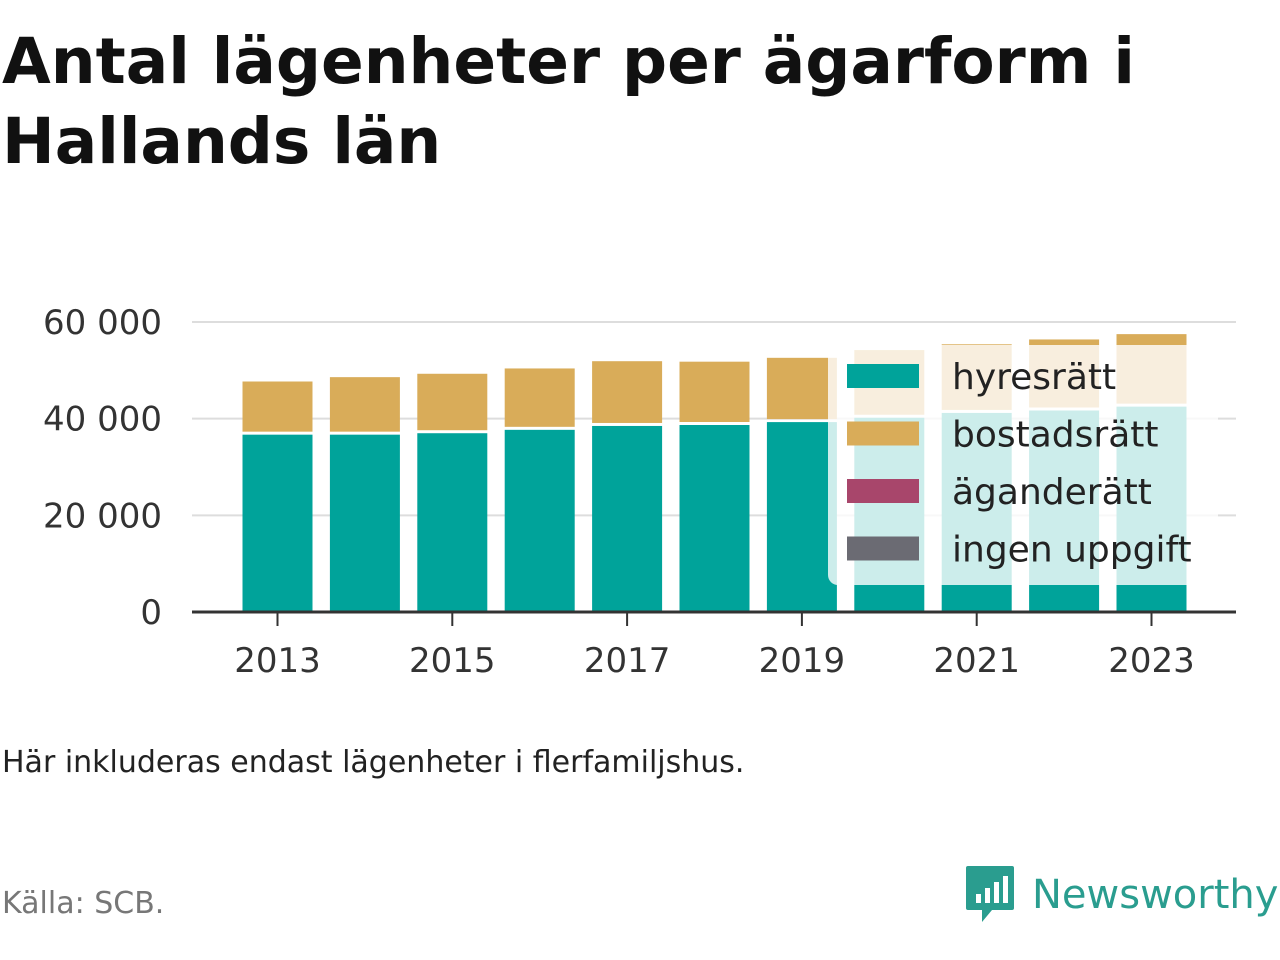 The image size is (1280, 960). What do you see at coordinates (102, 420) in the screenshot?
I see `y-tick-label: 40 000` at bounding box center [102, 420].